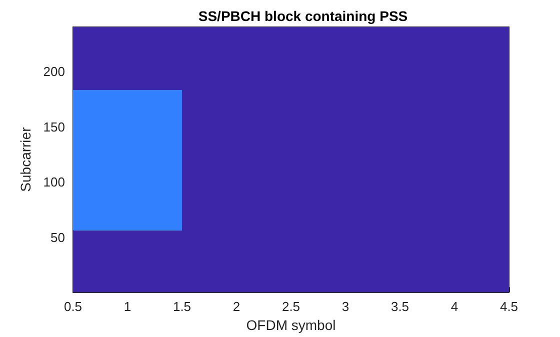 The height and width of the screenshot is (337, 560). Describe the element at coordinates (182, 306) in the screenshot. I see `x-tick-label: 1.5` at that location.